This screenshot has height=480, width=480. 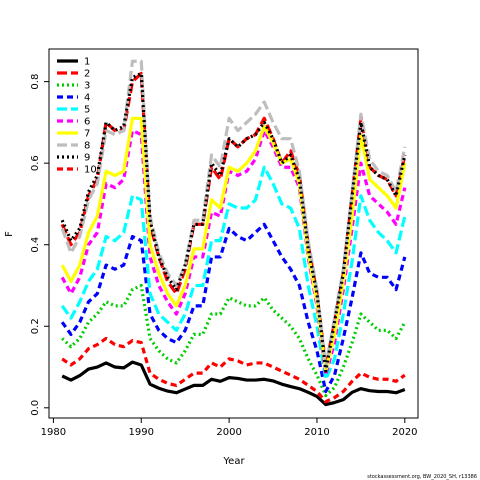 What do you see at coordinates (9, 234) in the screenshot?
I see `y-axis-title: F` at bounding box center [9, 234].